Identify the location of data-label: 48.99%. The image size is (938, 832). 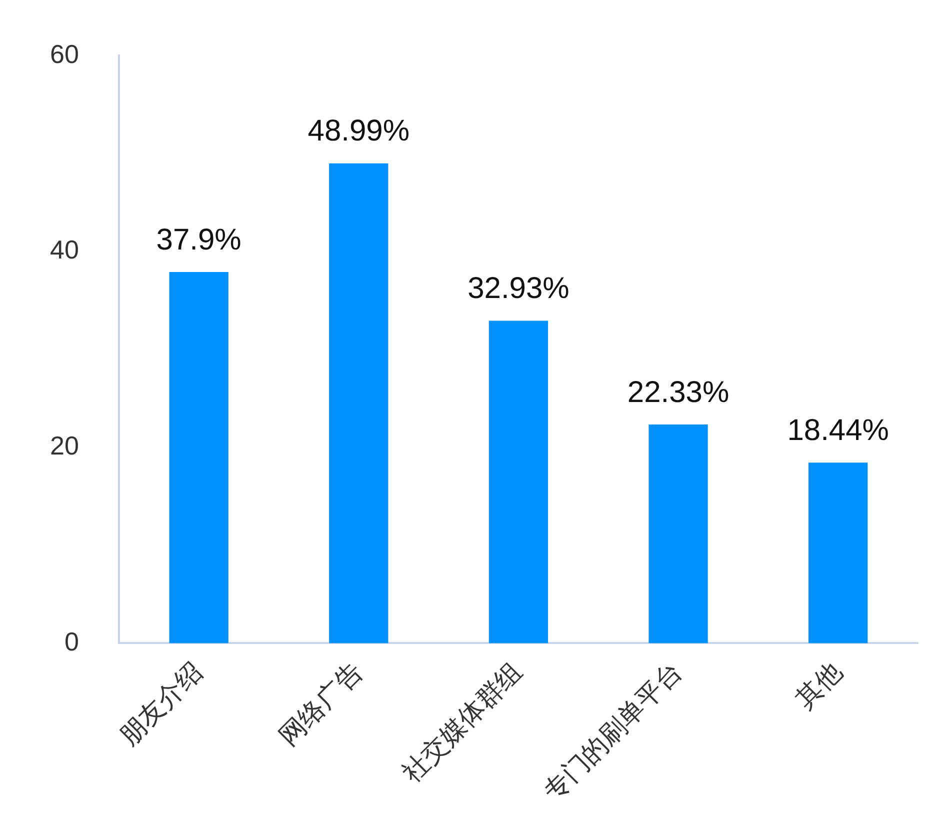
(359, 131).